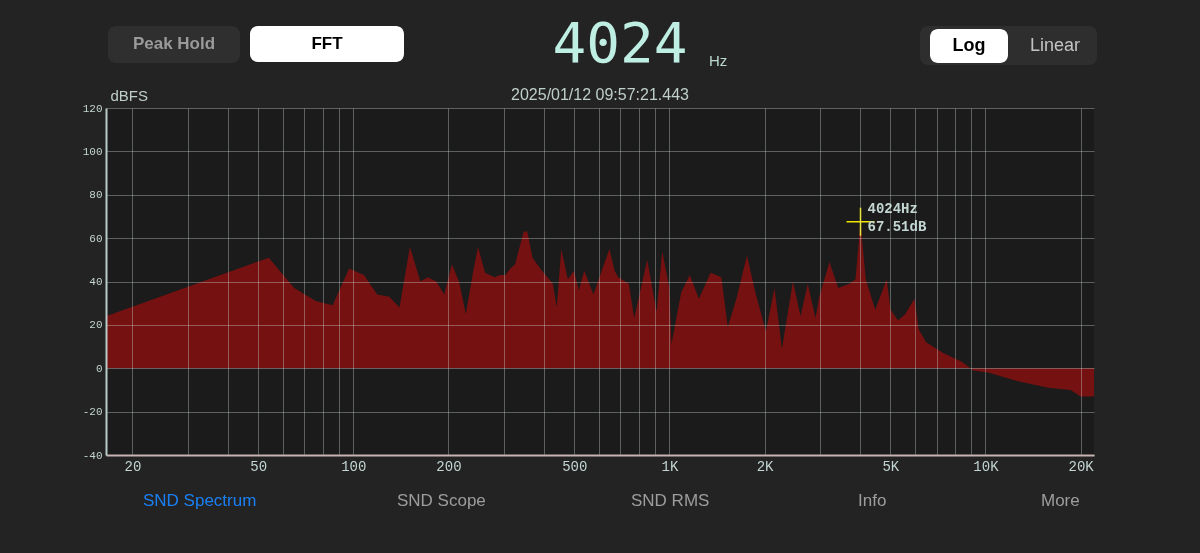  Describe the element at coordinates (133, 466) in the screenshot. I see `x-tick-label: 20` at that location.